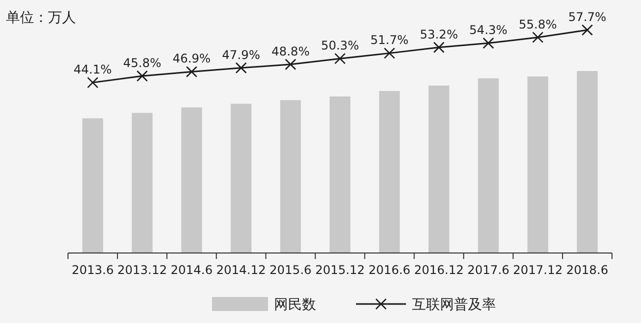 This screenshot has height=323, width=641. Describe the element at coordinates (537, 24) in the screenshot. I see `data-label: 55.8%` at that location.